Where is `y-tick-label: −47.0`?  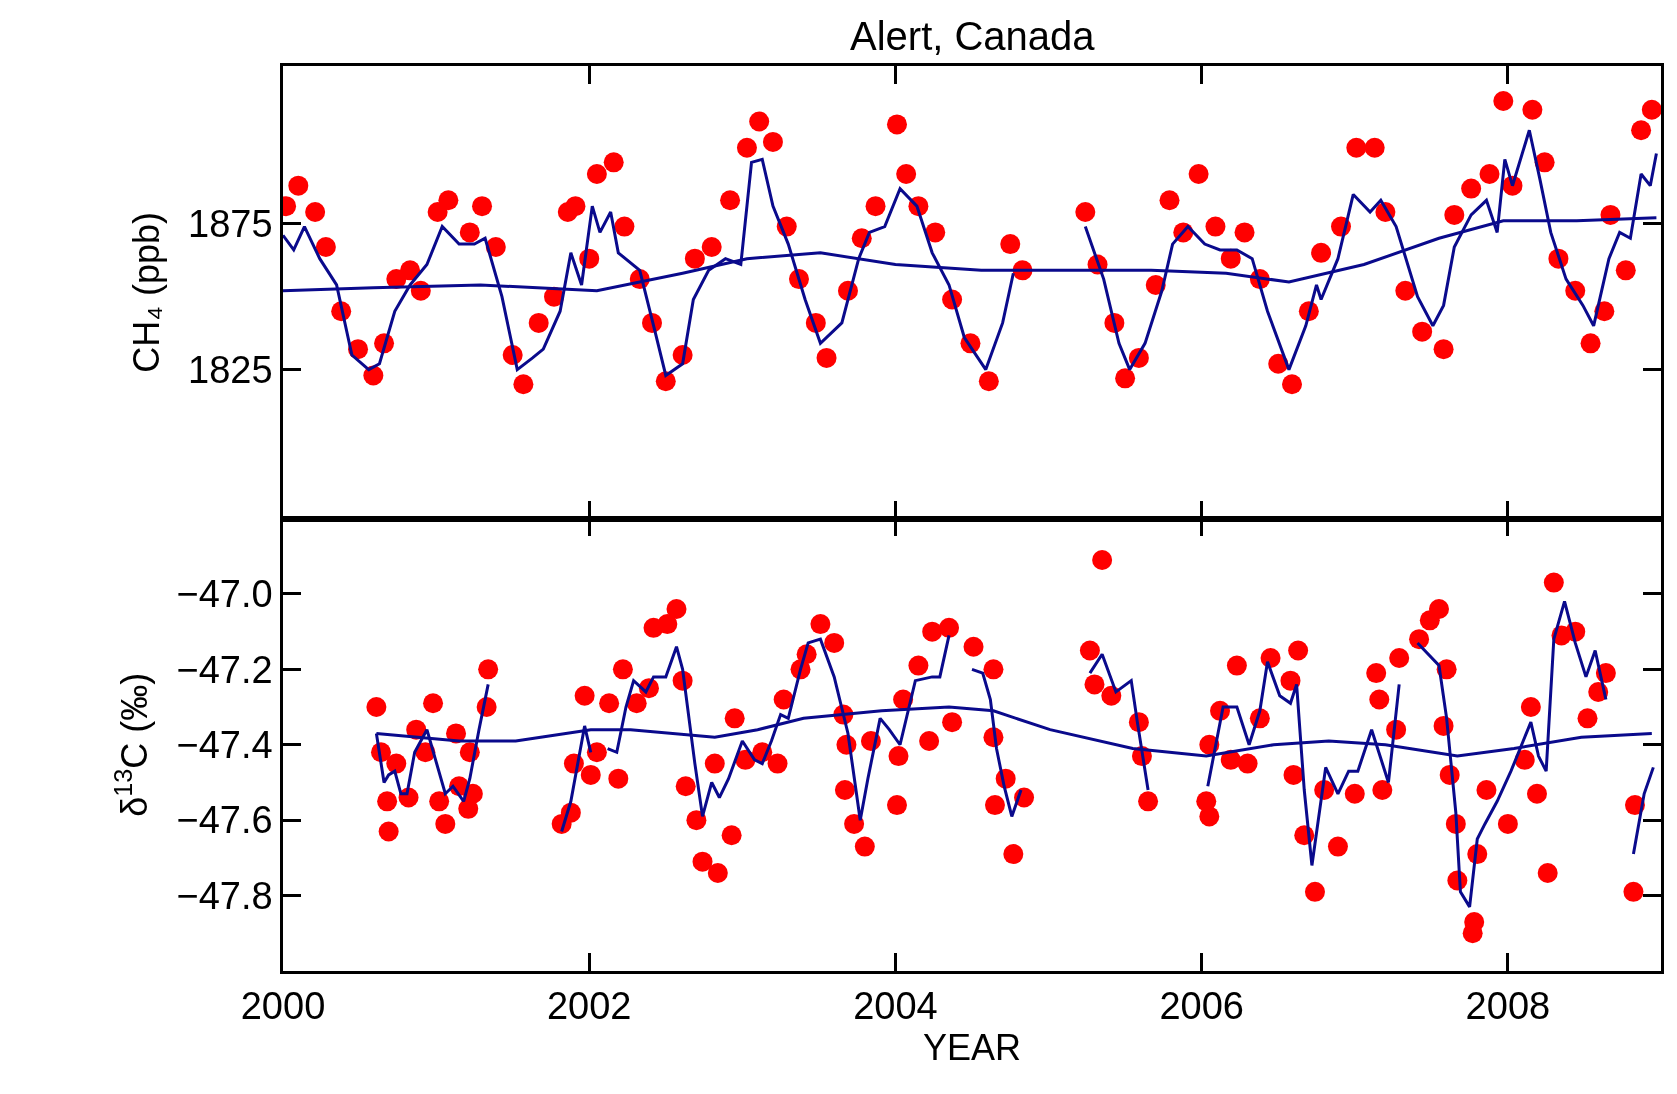
y-tick-label: −47.0 is located at coordinates (224, 594).